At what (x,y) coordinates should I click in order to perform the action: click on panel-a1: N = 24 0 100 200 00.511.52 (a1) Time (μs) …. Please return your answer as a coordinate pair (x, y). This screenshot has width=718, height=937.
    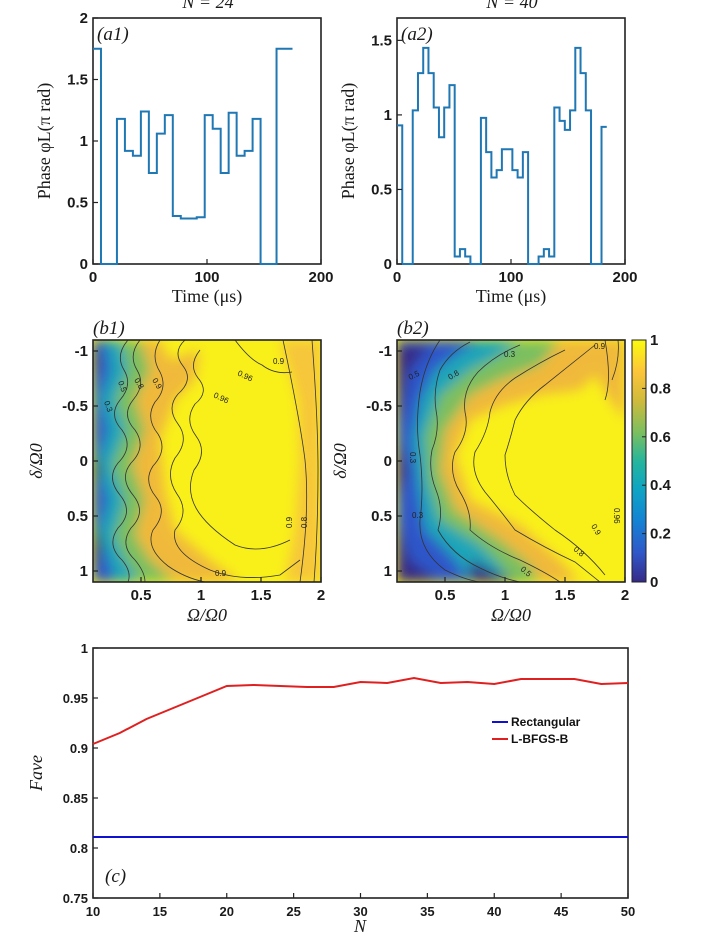
    Looking at the image, I should click on (184, 153).